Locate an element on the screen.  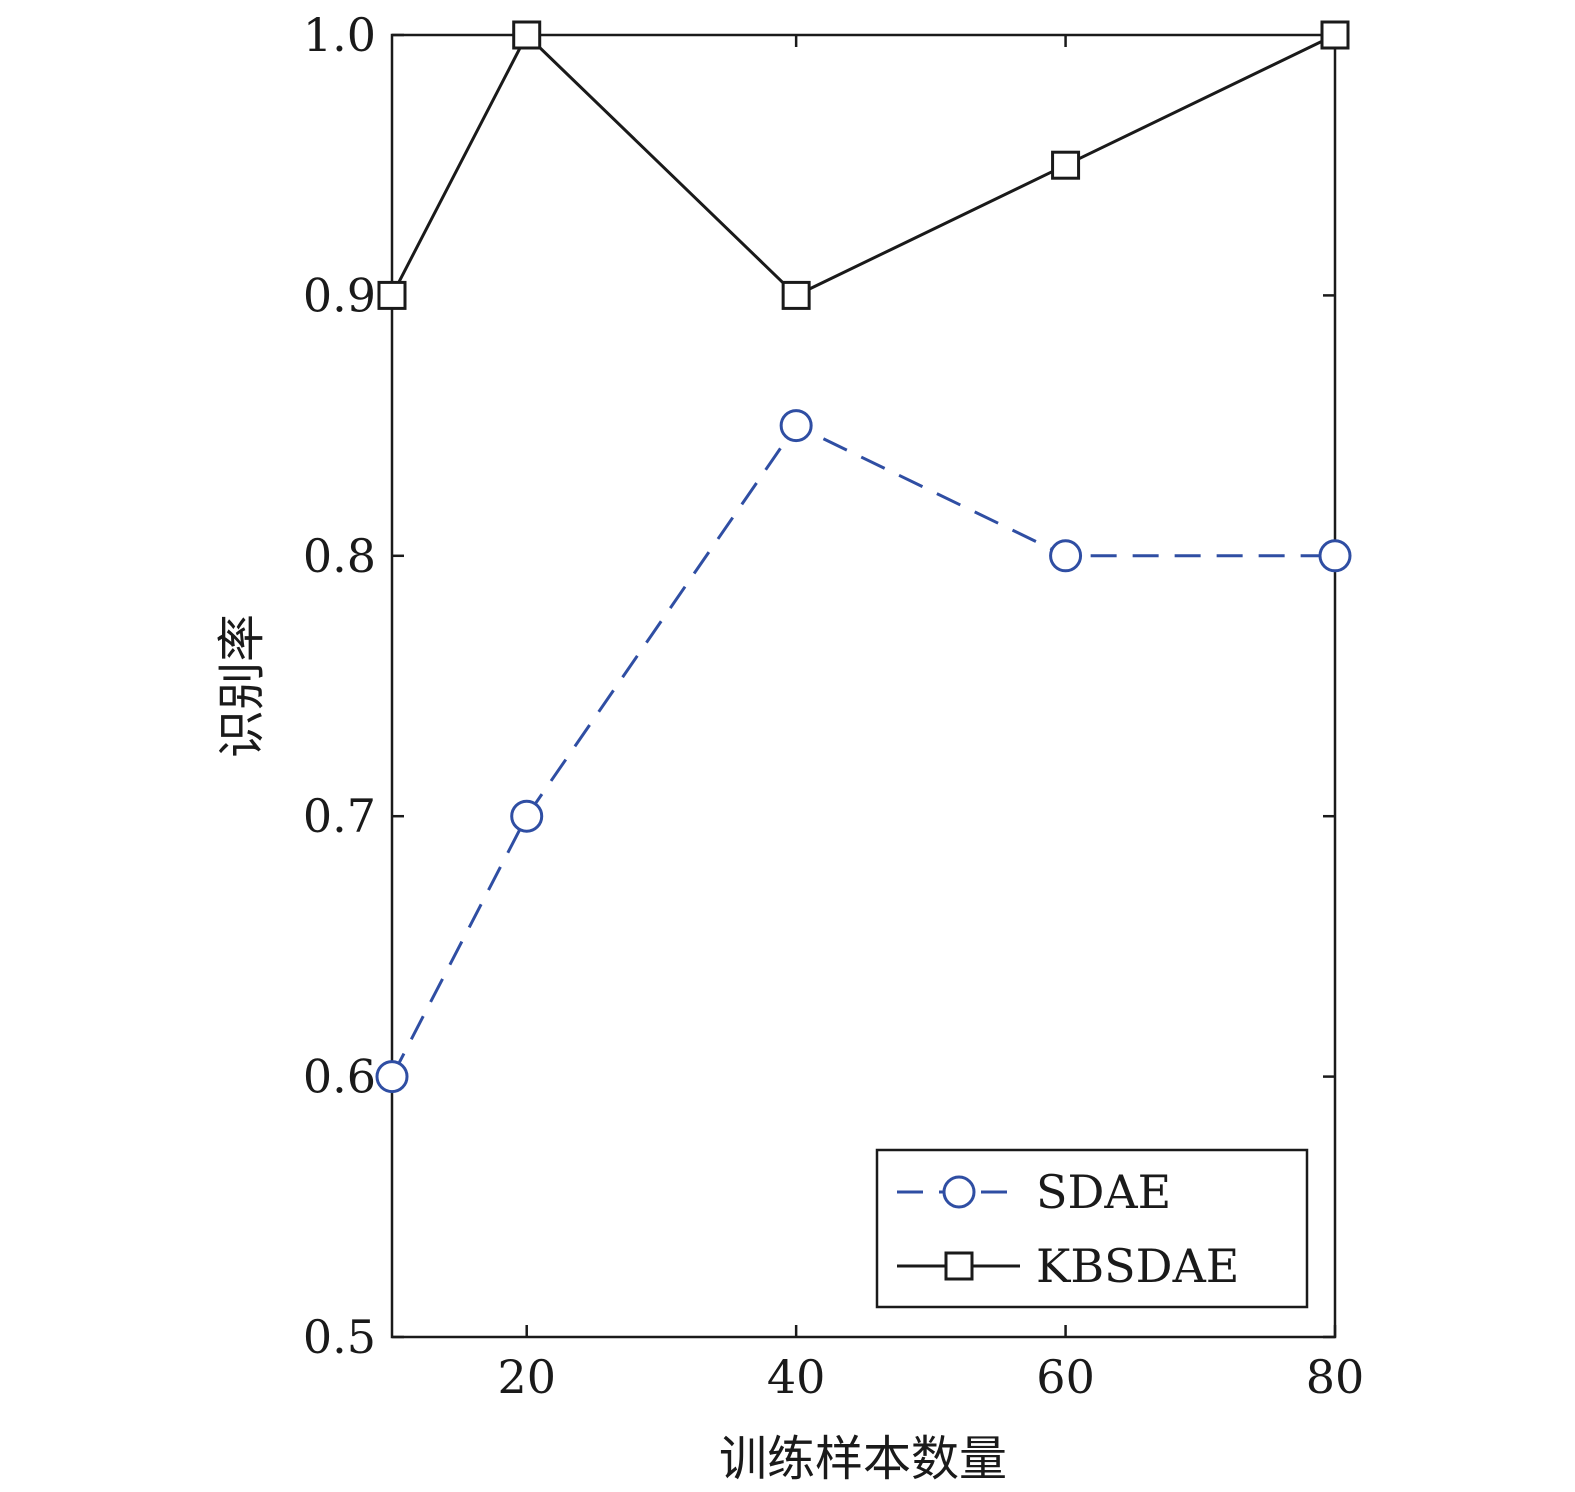
y-axis-label: 识别率 is located at coordinates (242, 686).